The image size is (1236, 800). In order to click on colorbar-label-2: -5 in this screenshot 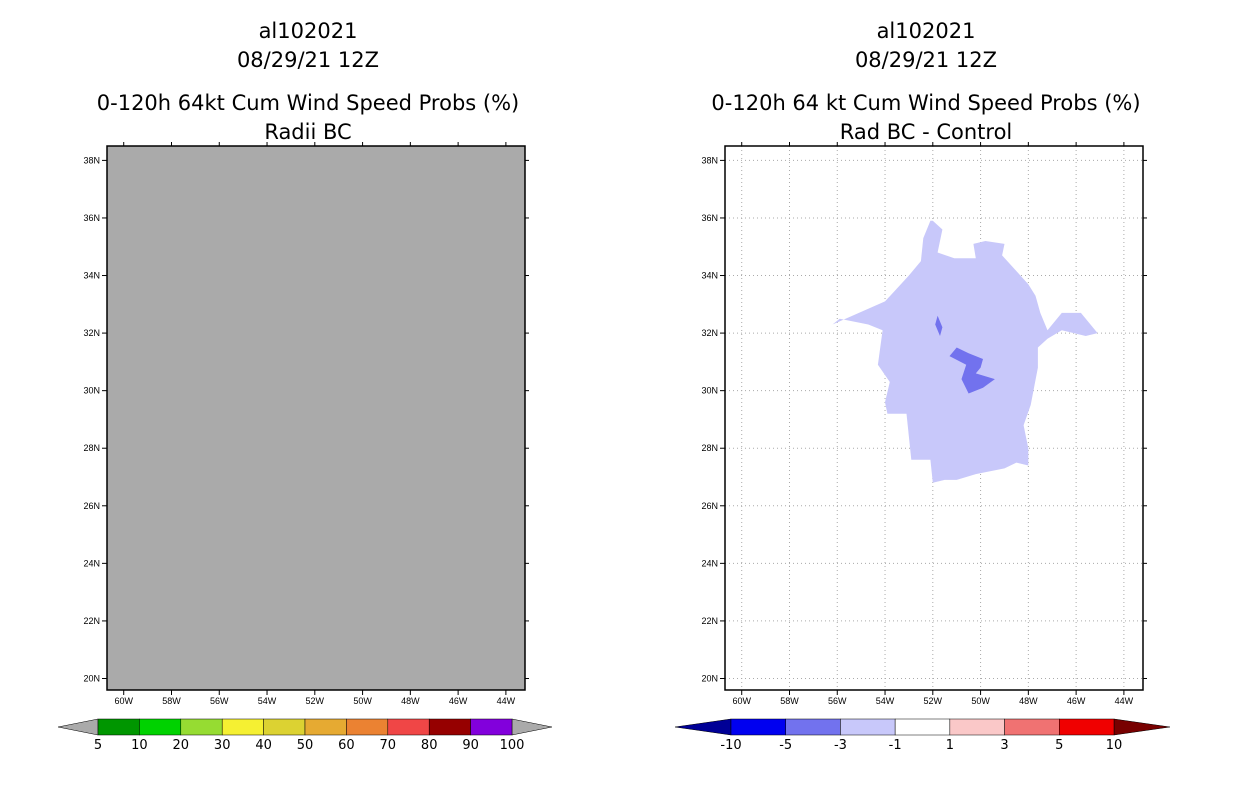, I will do `click(785, 745)`.